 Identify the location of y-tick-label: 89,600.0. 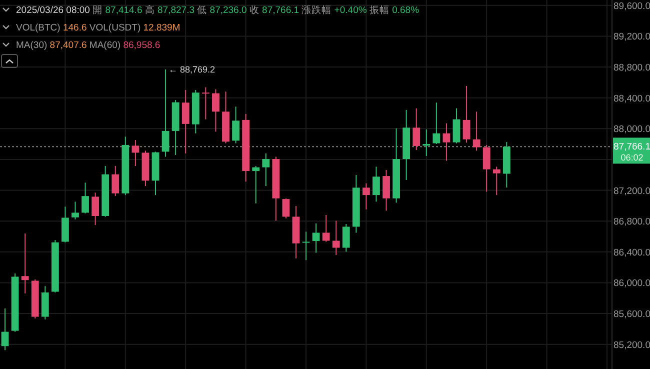
(632, 6).